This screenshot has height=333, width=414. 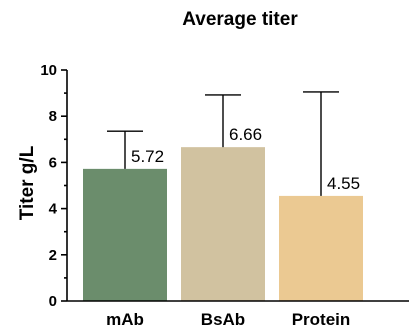 What do you see at coordinates (125, 319) in the screenshot?
I see `x-tick-label-mab: mAb` at bounding box center [125, 319].